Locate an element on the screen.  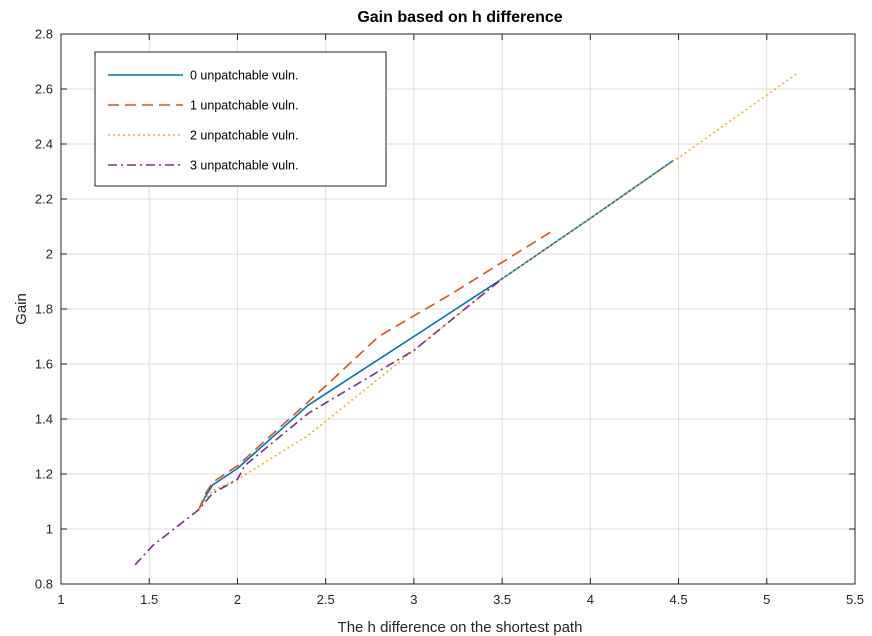
y-tick-label: 1.2 is located at coordinates (44, 474).